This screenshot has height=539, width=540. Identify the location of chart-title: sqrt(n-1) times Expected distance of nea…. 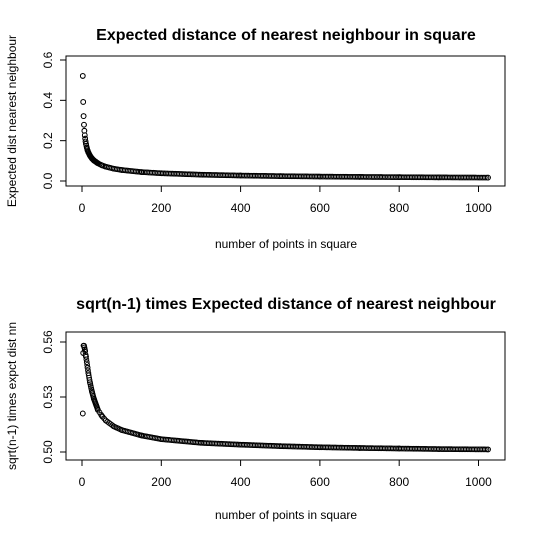
(286, 304).